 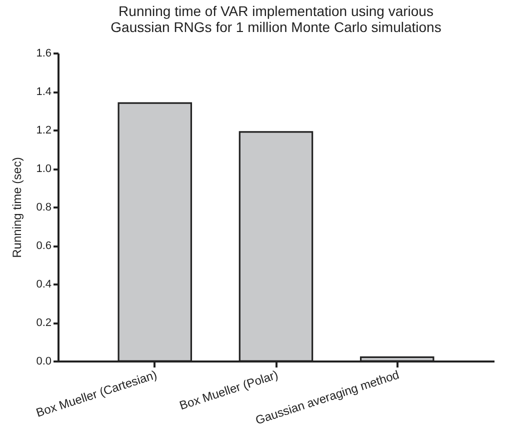 What do you see at coordinates (276, 27) in the screenshot?
I see `text: Gaussian RNGs for 1 million Monte Carlo simulations` at bounding box center [276, 27].